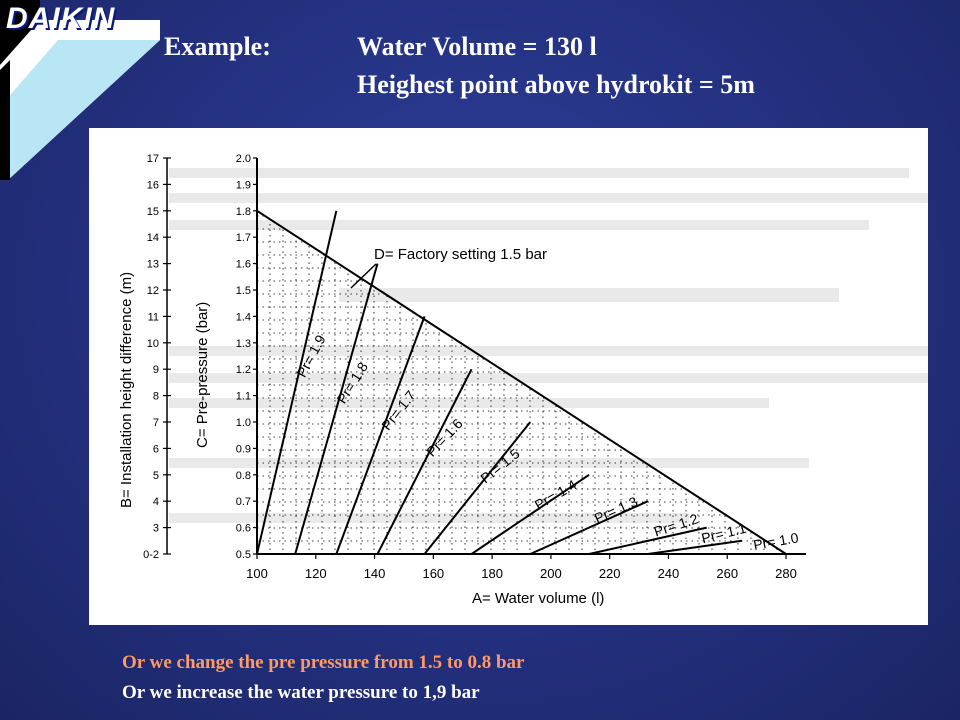 This screenshot has width=960, height=720. What do you see at coordinates (153, 185) in the screenshot?
I see `left-tick-label: 16` at bounding box center [153, 185].